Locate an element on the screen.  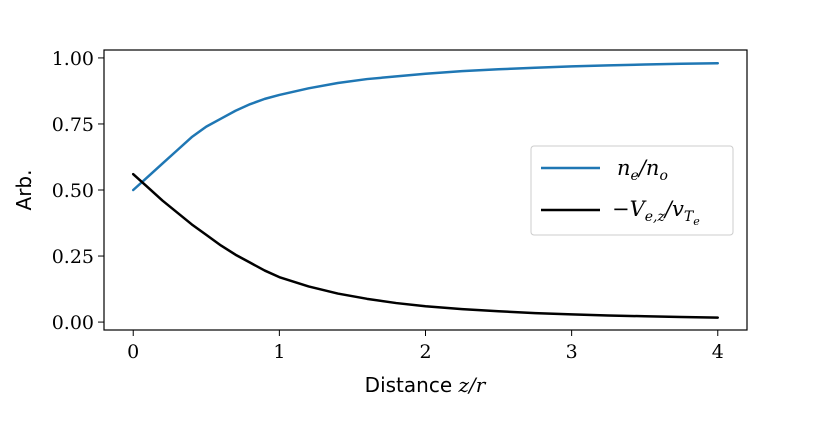
legend-ne-mid: /n is located at coordinates (648, 168).